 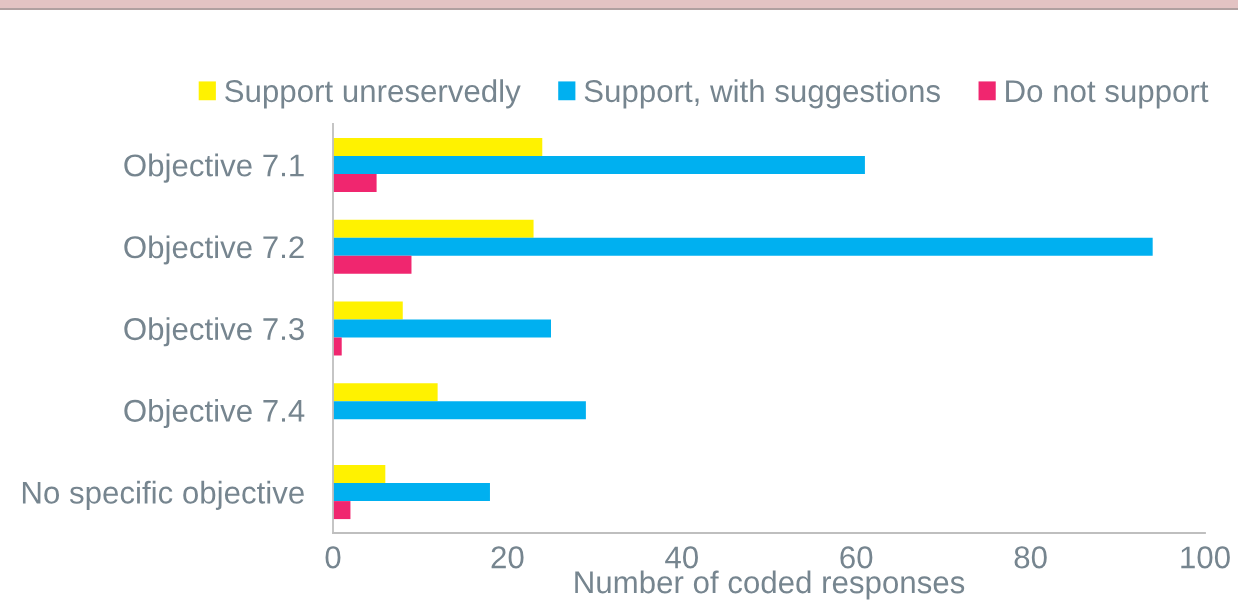 I want to click on x-tick-label: 20, so click(x=507, y=557).